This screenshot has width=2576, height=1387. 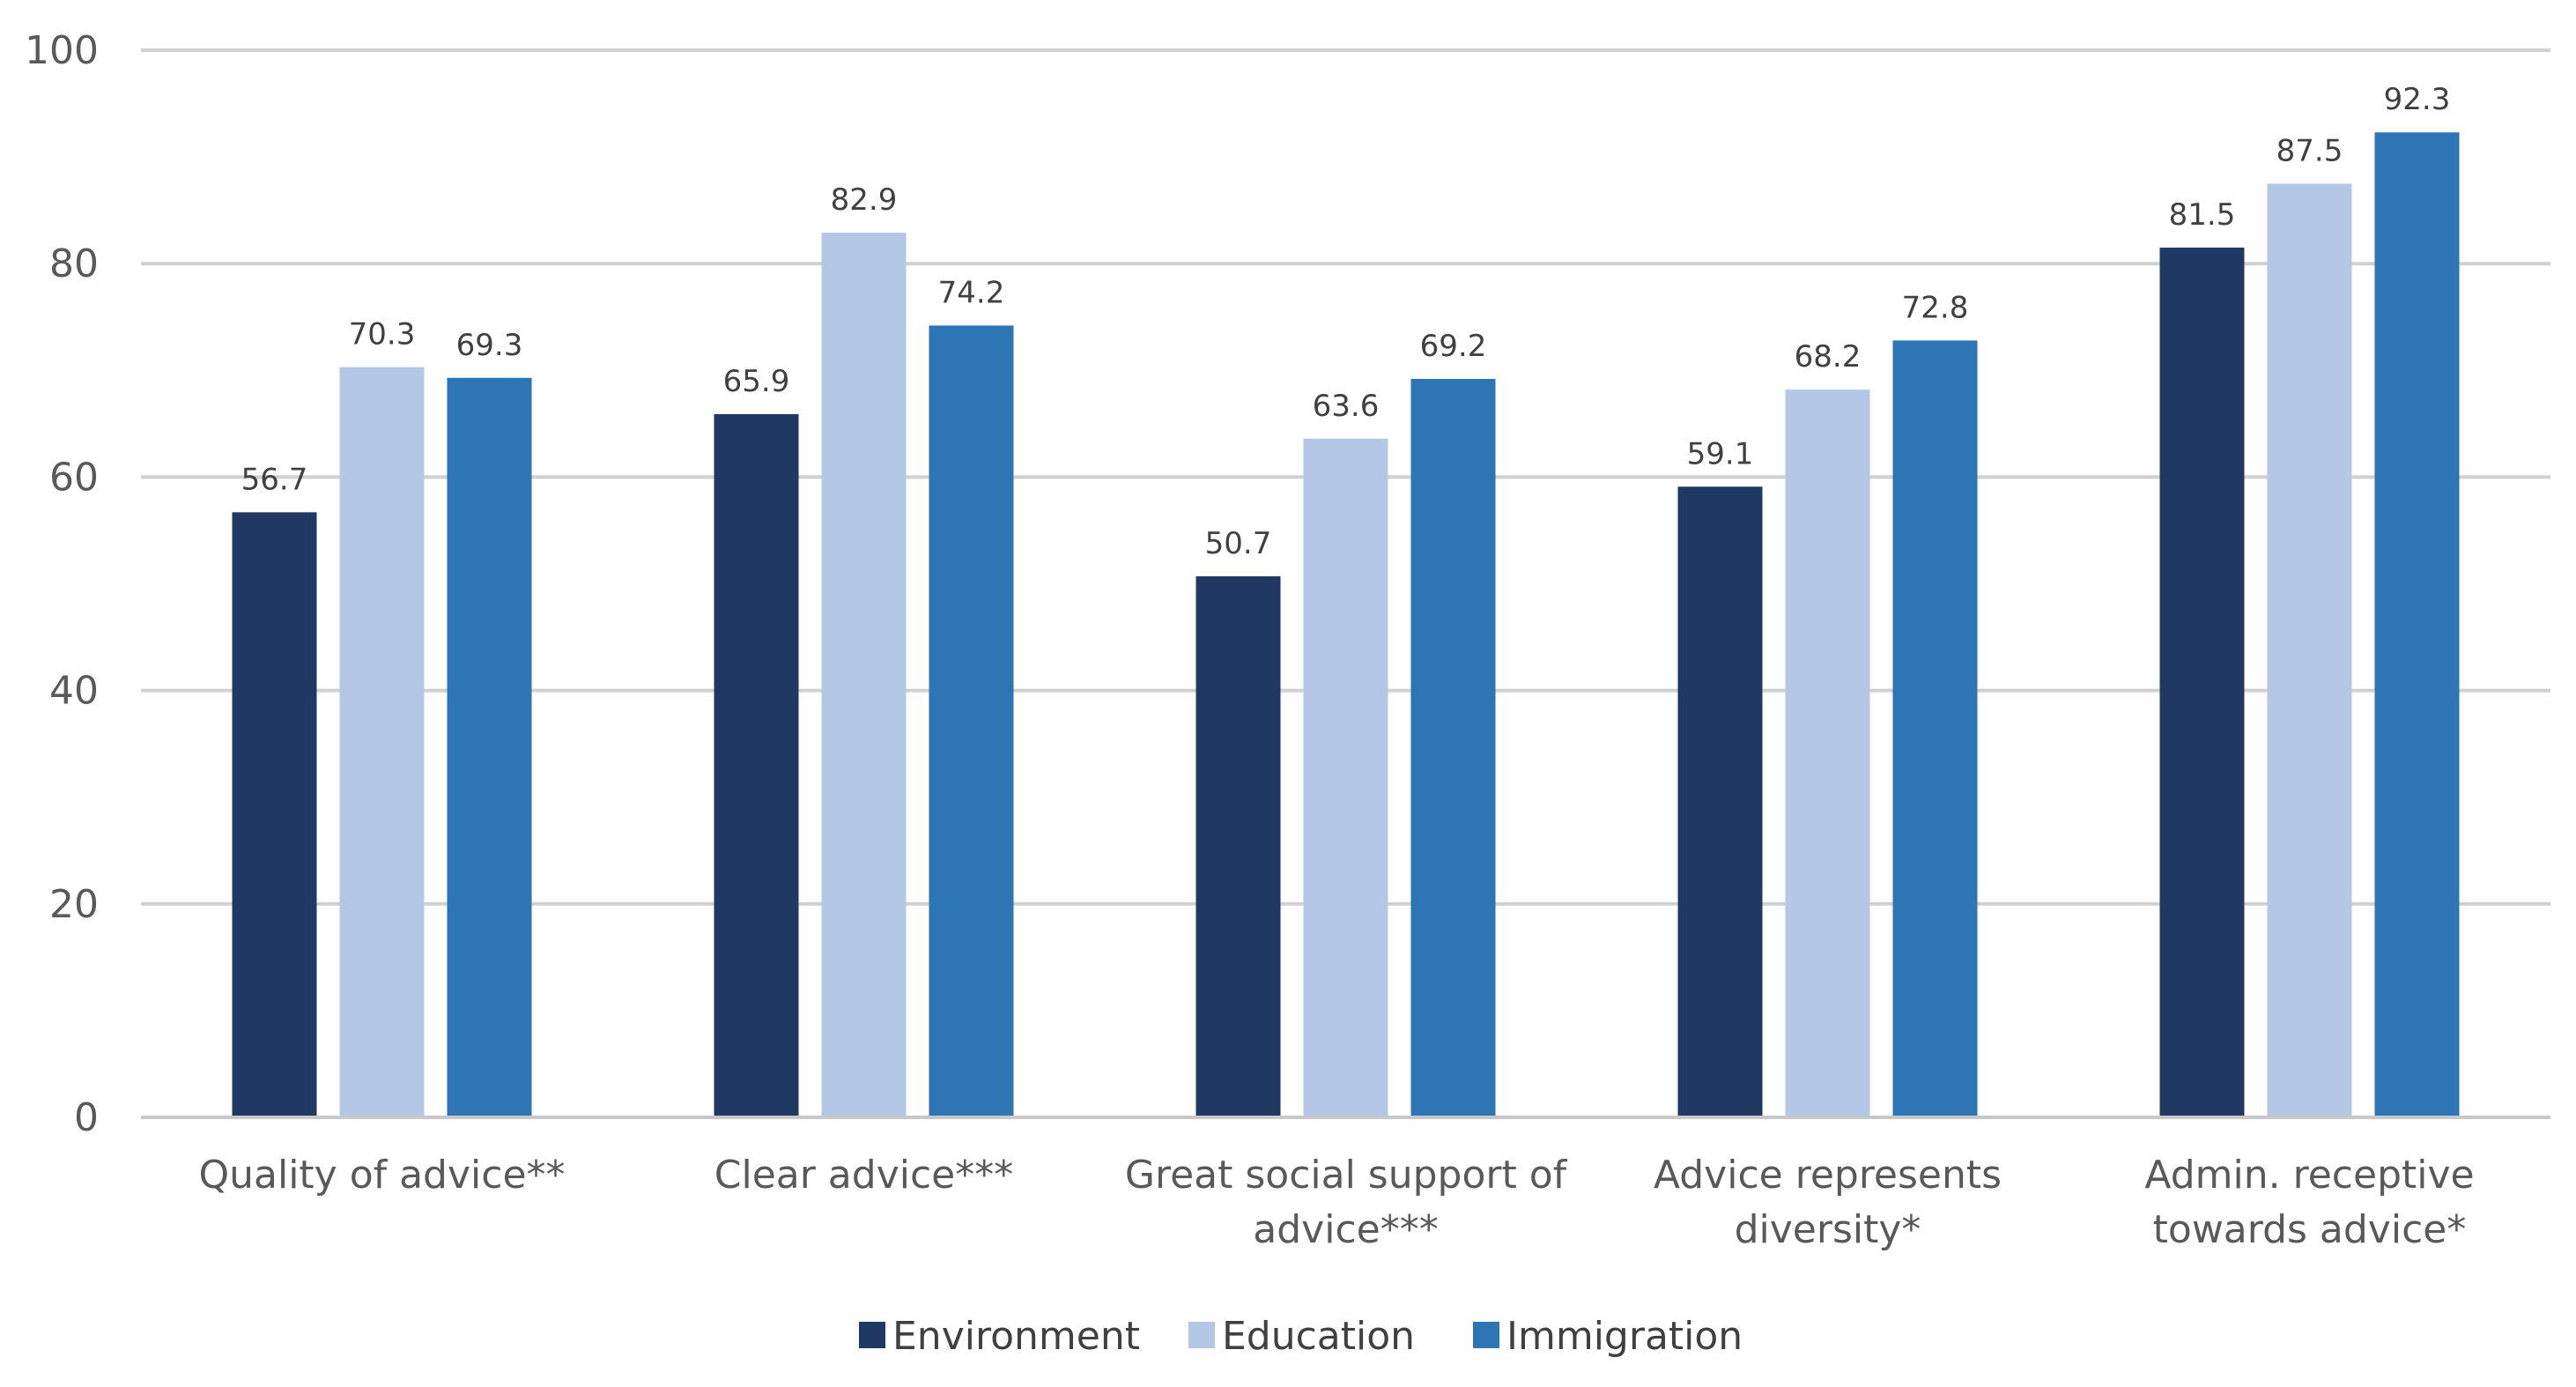 What do you see at coordinates (489, 345) in the screenshot?
I see `data-label-immigration-0: 69.3` at bounding box center [489, 345].